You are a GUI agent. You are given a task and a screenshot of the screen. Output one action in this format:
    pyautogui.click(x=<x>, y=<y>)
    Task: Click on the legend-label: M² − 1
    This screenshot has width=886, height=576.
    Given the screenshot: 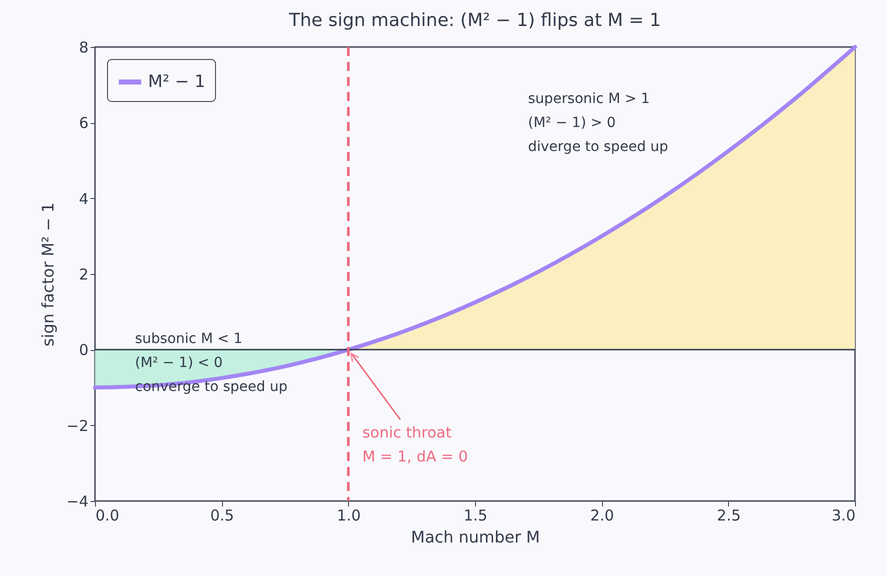 What is the action you would take?
    pyautogui.click(x=177, y=82)
    